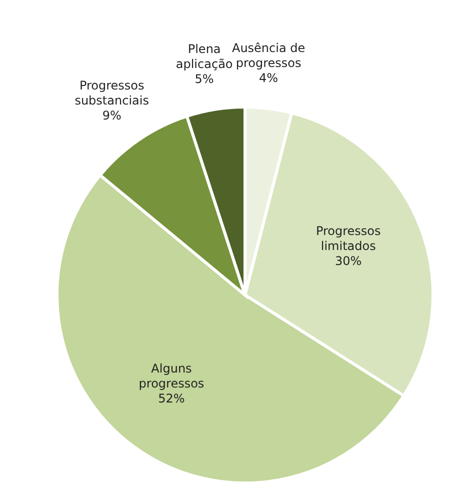 This screenshot has height=493, width=471. Describe the element at coordinates (268, 78) in the screenshot. I see `data-label: 4%` at that location.